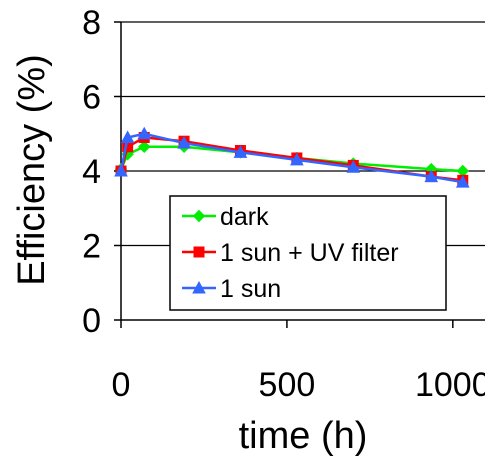  I want to click on y-axis-label: Efficiency (%), so click(32, 170).